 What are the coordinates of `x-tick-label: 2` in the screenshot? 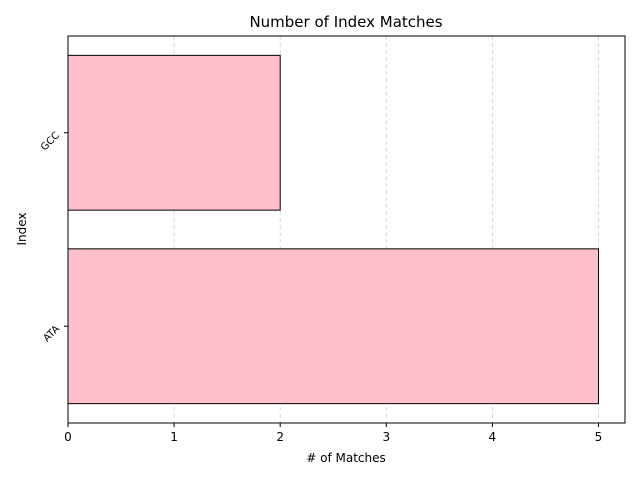 It's located at (280, 437).